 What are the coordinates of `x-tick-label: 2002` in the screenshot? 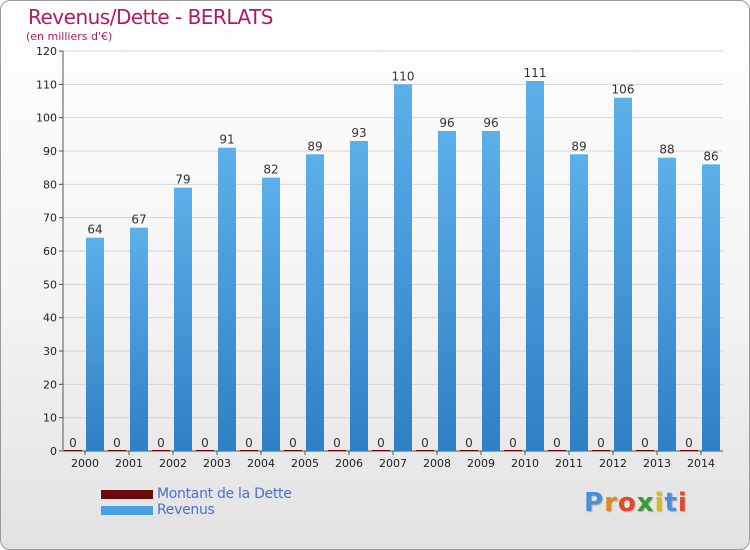 It's located at (173, 463).